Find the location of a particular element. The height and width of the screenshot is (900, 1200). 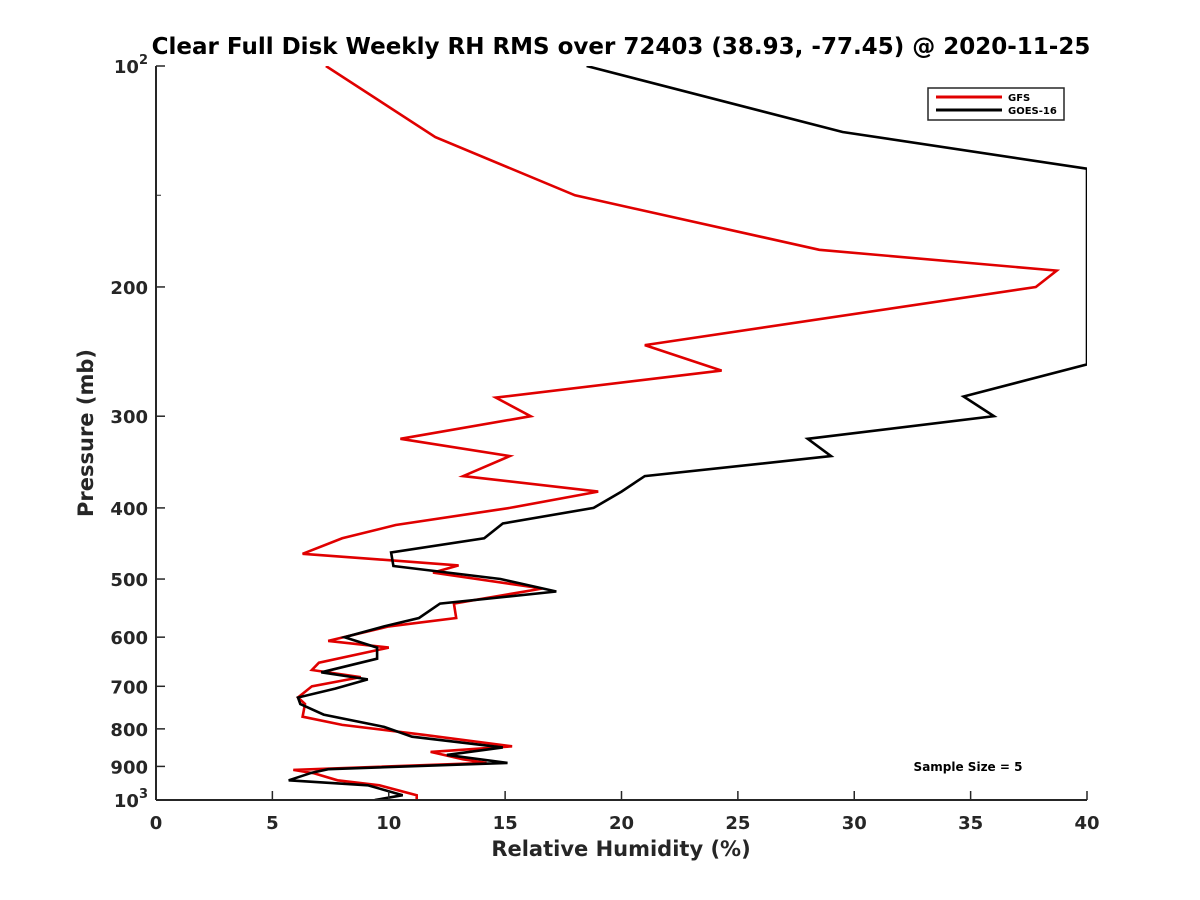

legend: GFS GOES-16 is located at coordinates (996, 104).